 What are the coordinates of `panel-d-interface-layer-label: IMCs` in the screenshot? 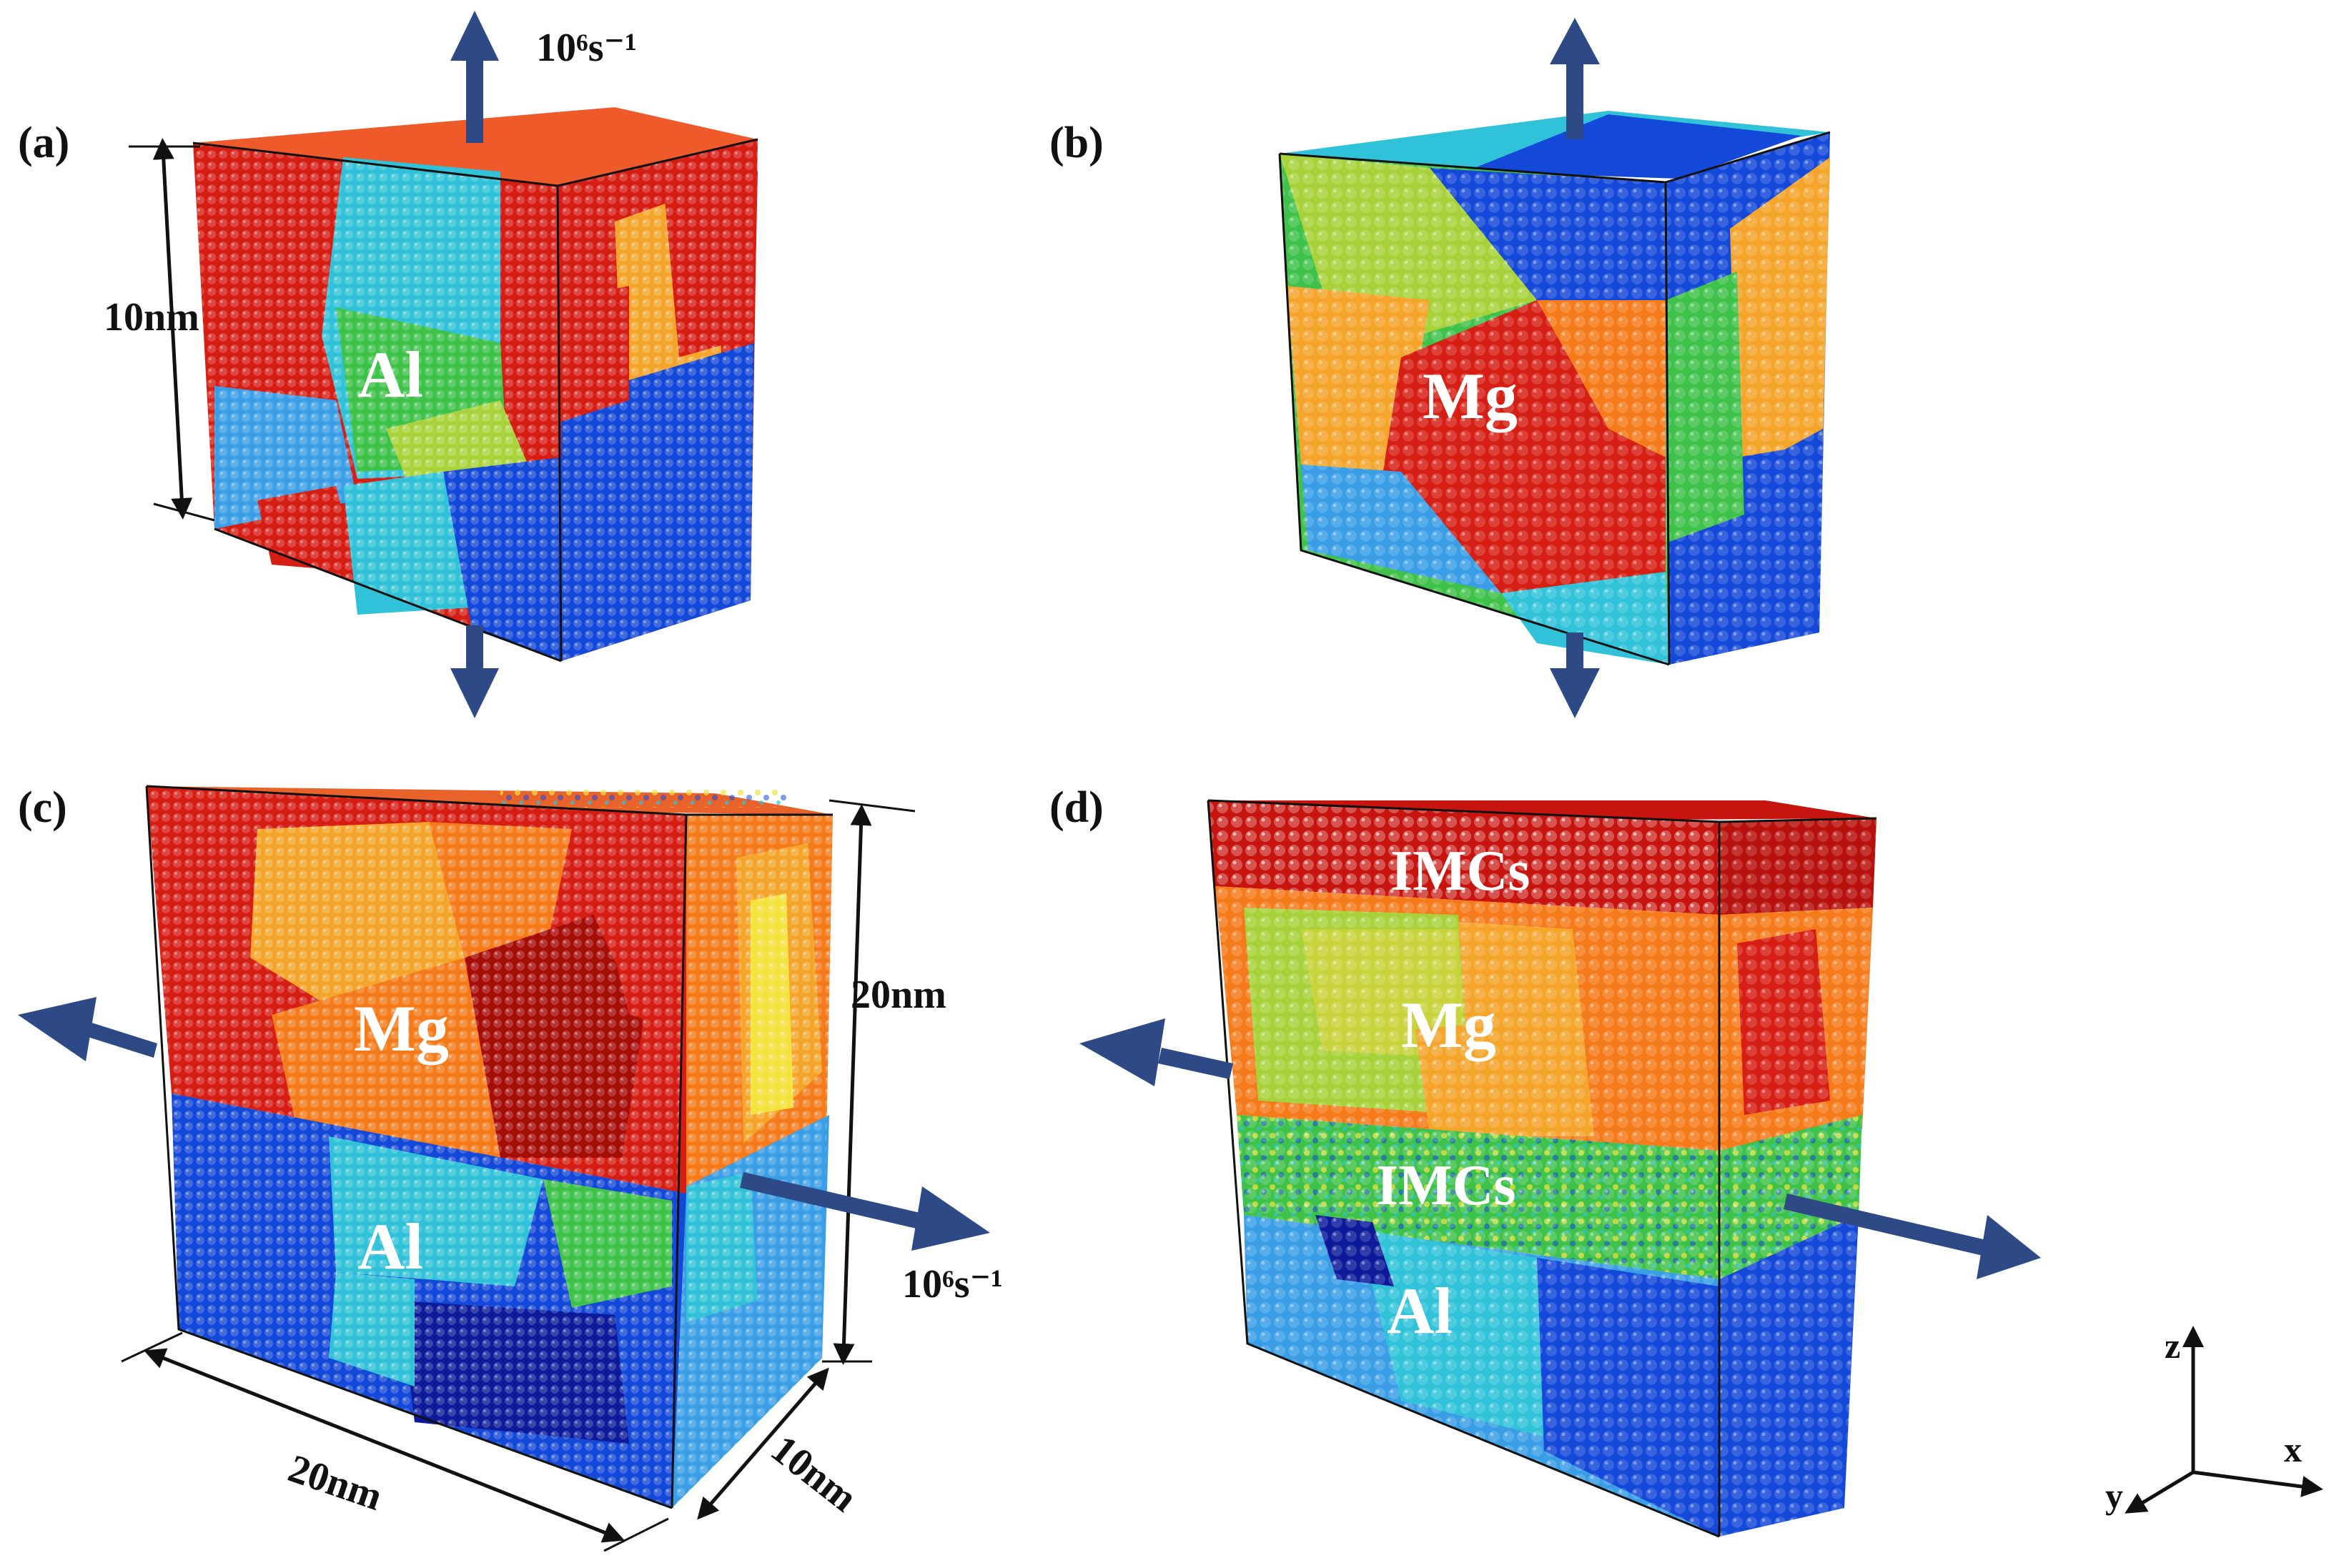 It's located at (1446, 1185).